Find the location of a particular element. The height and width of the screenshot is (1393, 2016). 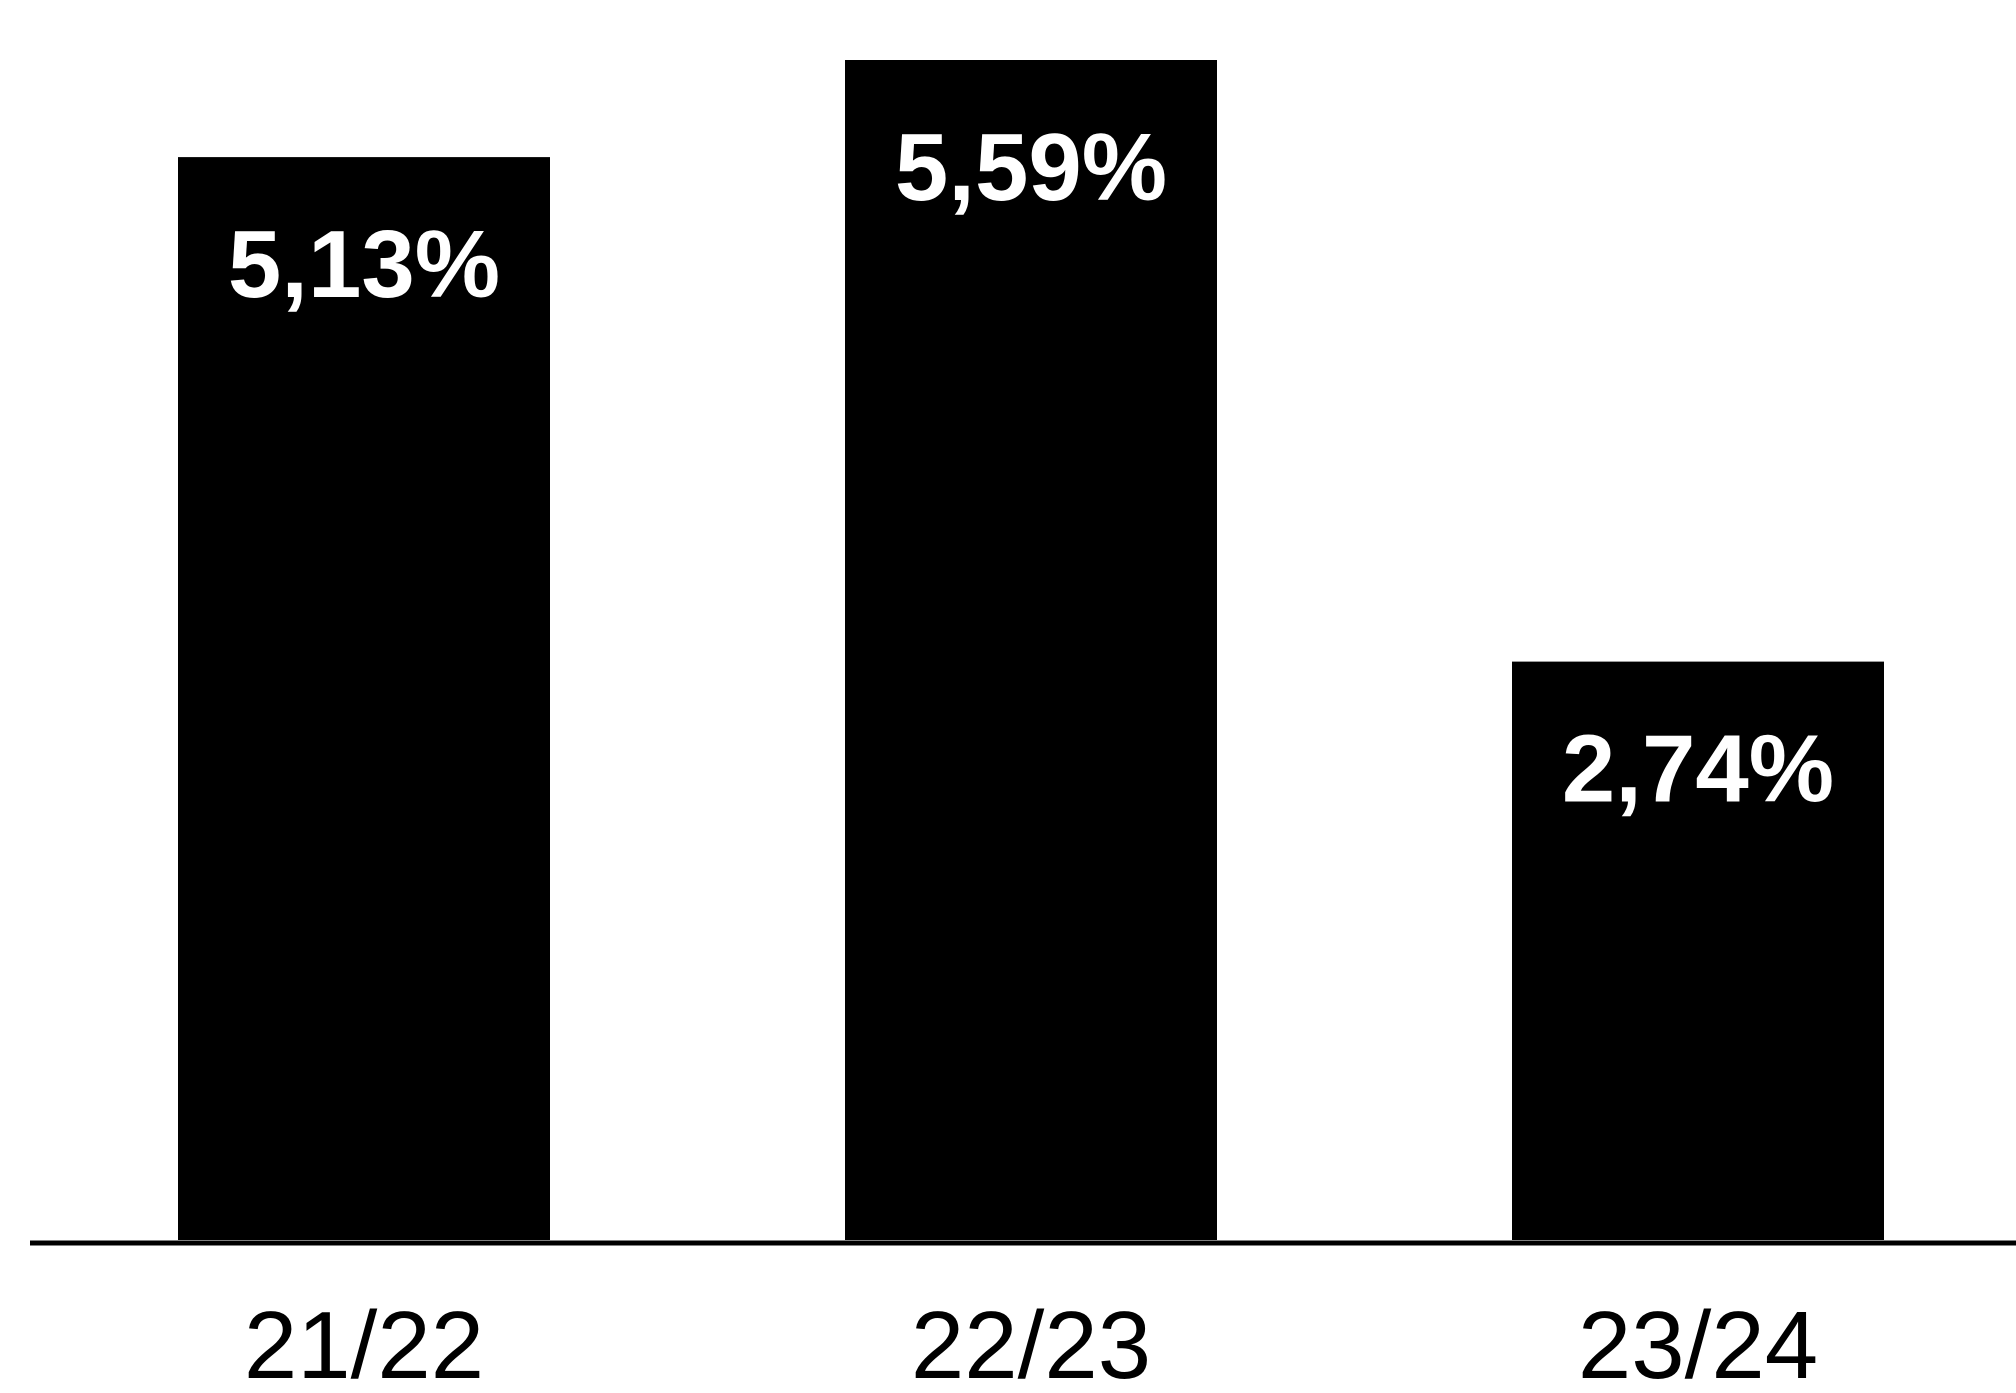

x-tick-labels: 21/22 22/23 23/24 is located at coordinates (1031, 1342).